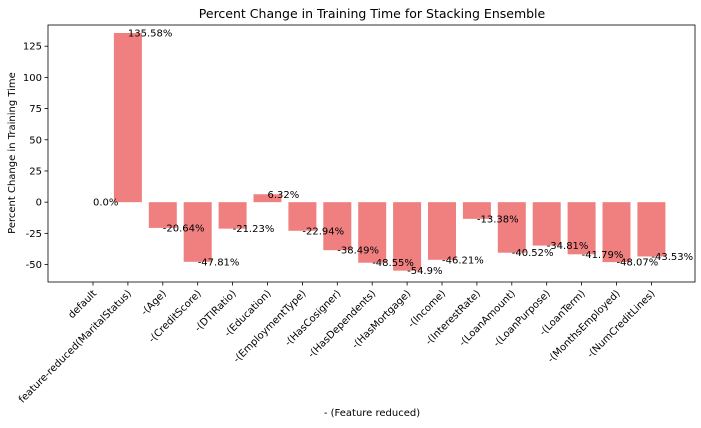  What do you see at coordinates (323, 231) in the screenshot?
I see `data-label-6: -22.94%` at bounding box center [323, 231].